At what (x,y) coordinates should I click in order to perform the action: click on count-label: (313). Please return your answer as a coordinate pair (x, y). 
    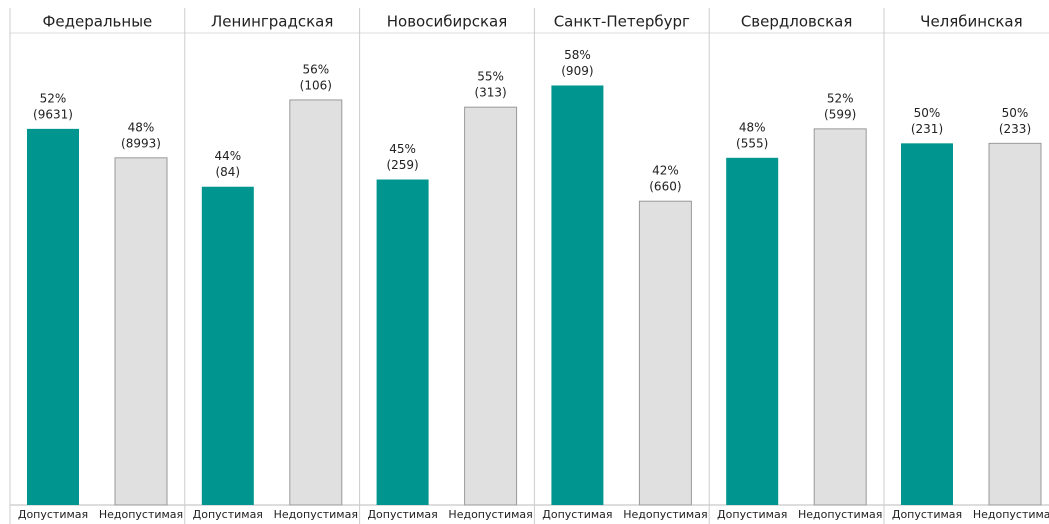
    Looking at the image, I should click on (490, 93).